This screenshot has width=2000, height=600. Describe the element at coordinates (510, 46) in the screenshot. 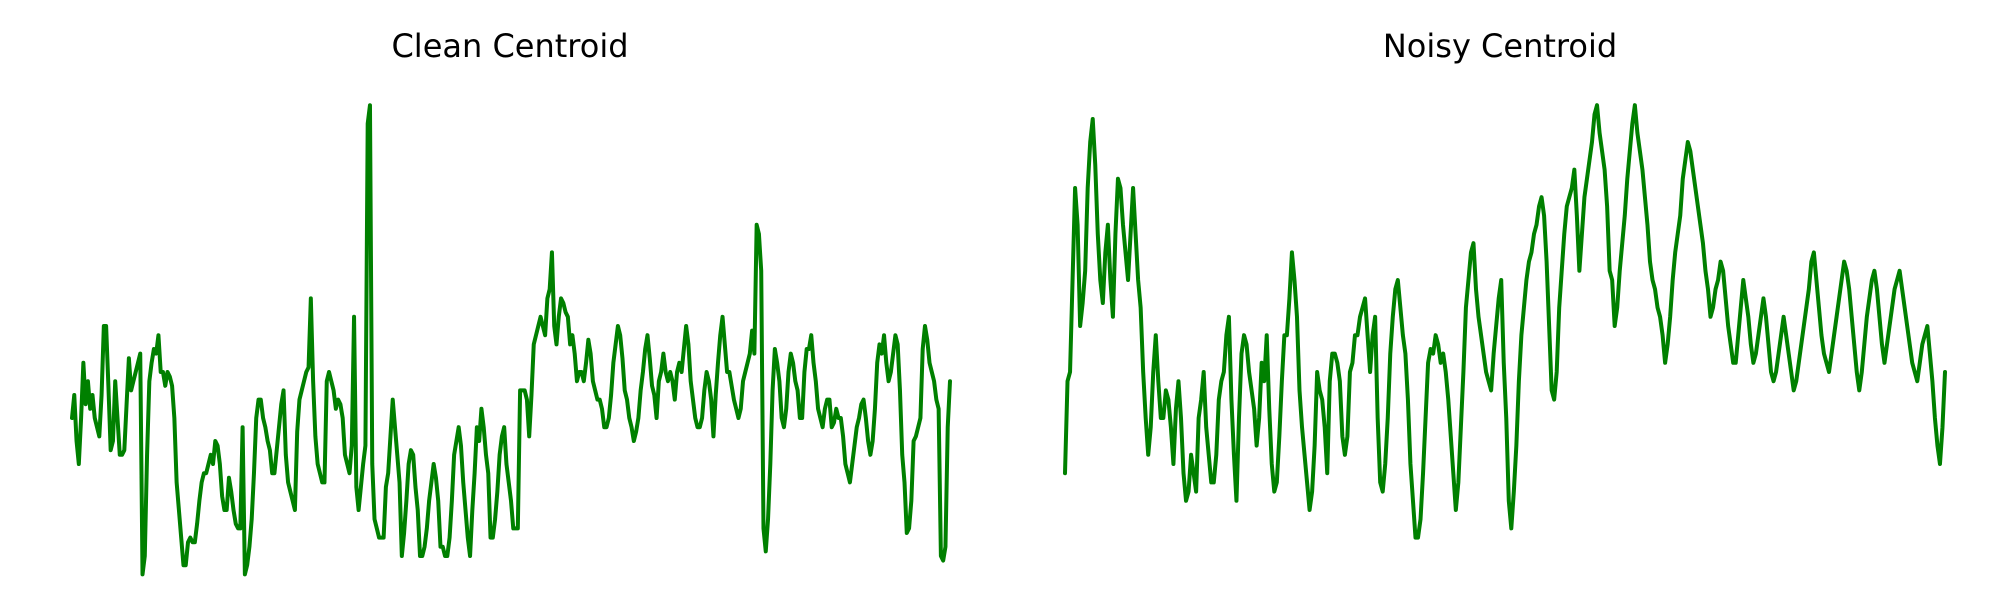

I see `chart-title-clean: Clean Centroid` at that location.